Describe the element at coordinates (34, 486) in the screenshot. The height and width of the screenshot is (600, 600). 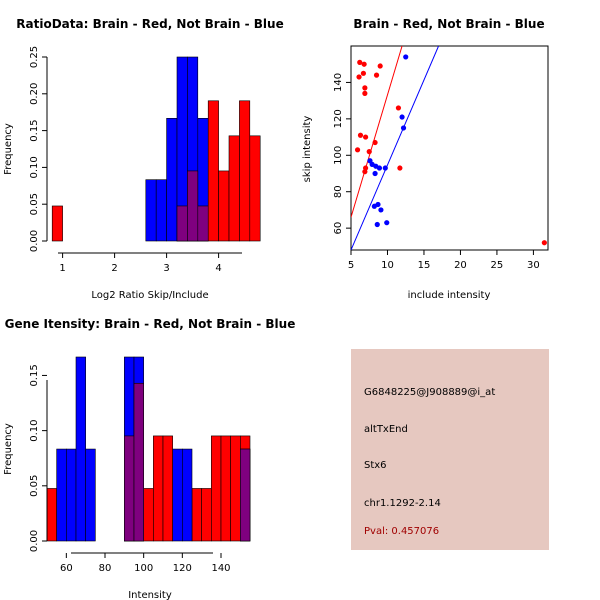
I see `y-tick-label: 0.05` at that location.